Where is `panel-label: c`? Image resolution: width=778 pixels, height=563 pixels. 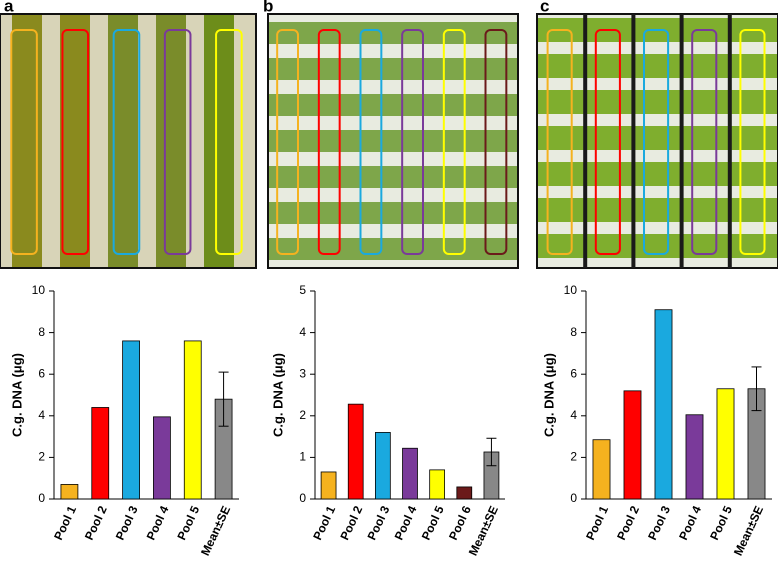 panel-label: c is located at coordinates (544, 7).